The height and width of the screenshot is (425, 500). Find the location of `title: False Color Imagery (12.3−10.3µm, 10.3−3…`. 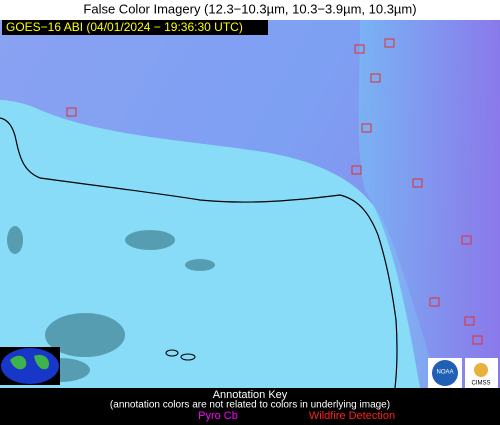

title: False Color Imagery (12.3−10.3µm, 10.3−3… is located at coordinates (249, 8).